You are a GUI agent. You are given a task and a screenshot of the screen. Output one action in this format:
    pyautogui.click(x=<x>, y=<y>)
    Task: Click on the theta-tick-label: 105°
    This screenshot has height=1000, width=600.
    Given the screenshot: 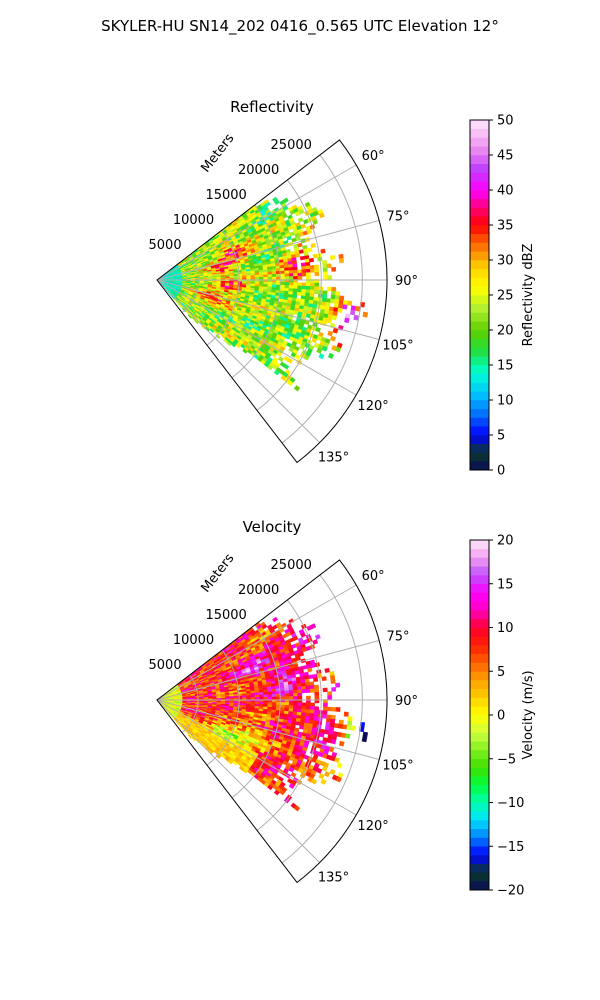 What is the action you would take?
    pyautogui.click(x=397, y=766)
    